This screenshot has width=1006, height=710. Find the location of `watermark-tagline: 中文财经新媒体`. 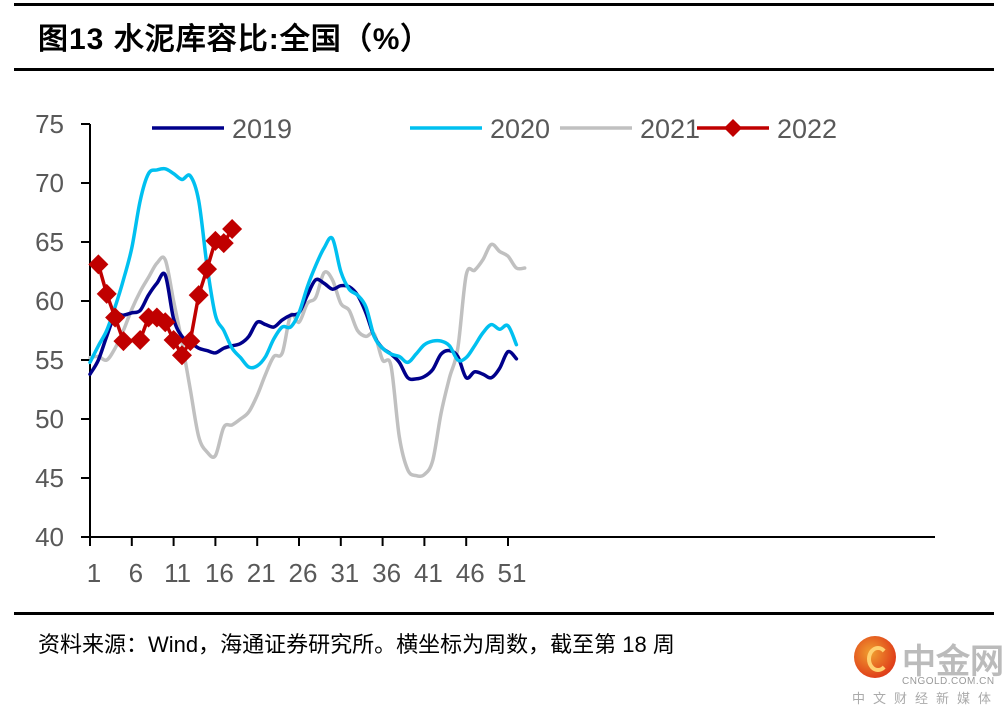

watermark-tagline: 中文财经新媒体 is located at coordinates (926, 698).